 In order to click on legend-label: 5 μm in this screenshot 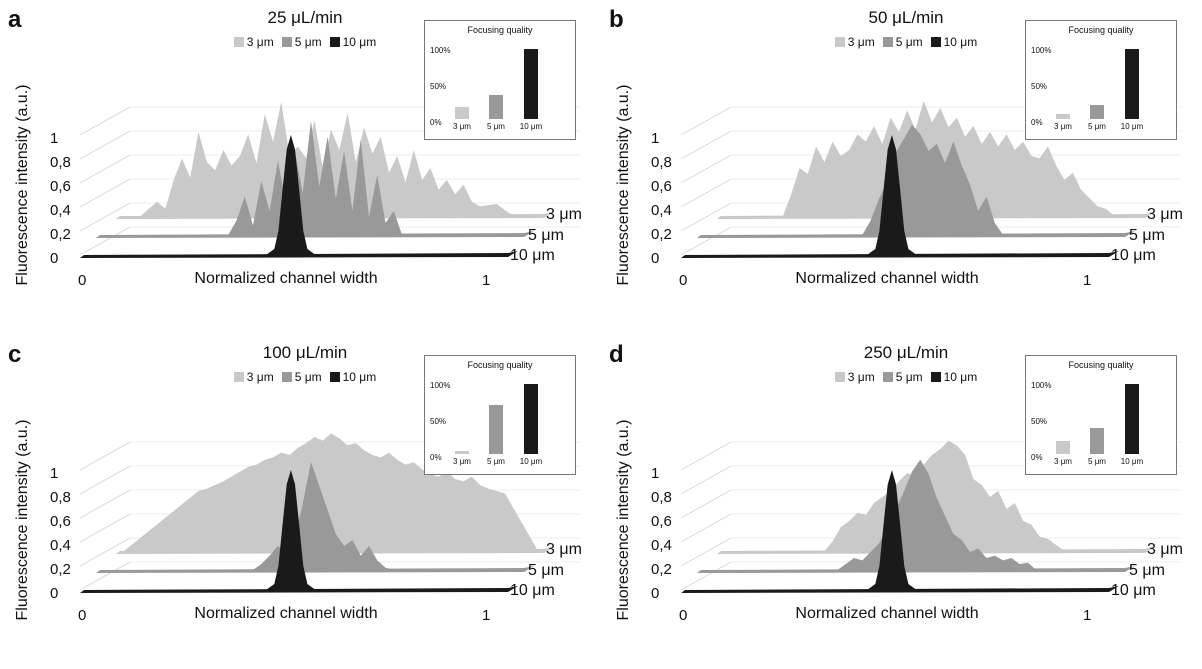, I will do `click(308, 42)`.